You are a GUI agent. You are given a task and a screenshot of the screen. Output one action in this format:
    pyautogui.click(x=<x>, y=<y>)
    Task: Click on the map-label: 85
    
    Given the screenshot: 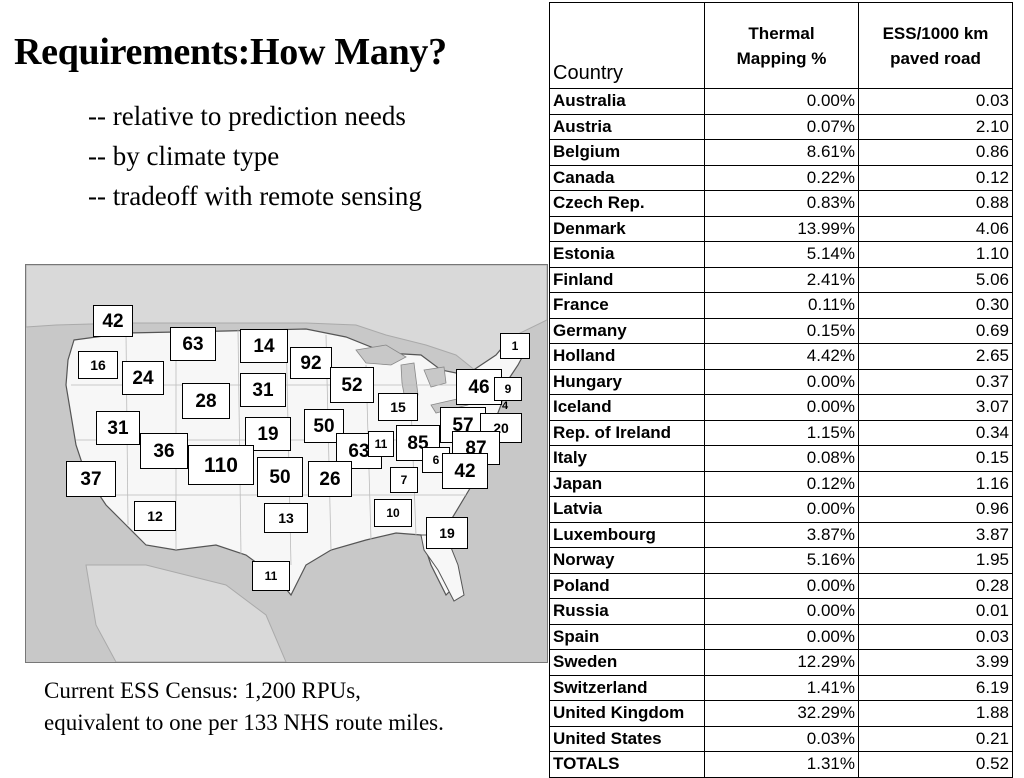 What is the action you would take?
    pyautogui.click(x=418, y=443)
    